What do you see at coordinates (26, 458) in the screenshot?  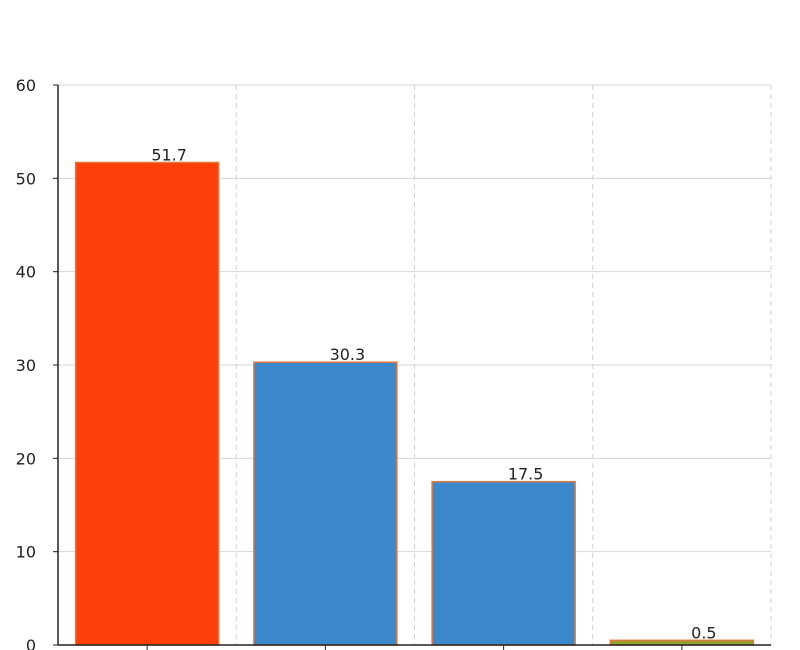 I see `y-tick-label: 20` at bounding box center [26, 458].